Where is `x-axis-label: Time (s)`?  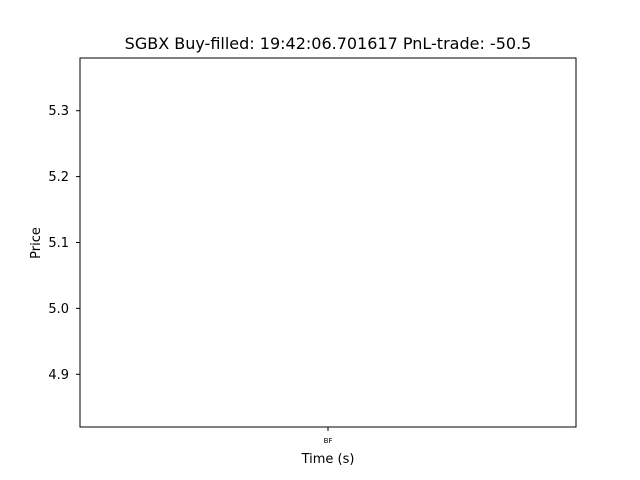
x-axis-label: Time (s) is located at coordinates (328, 459).